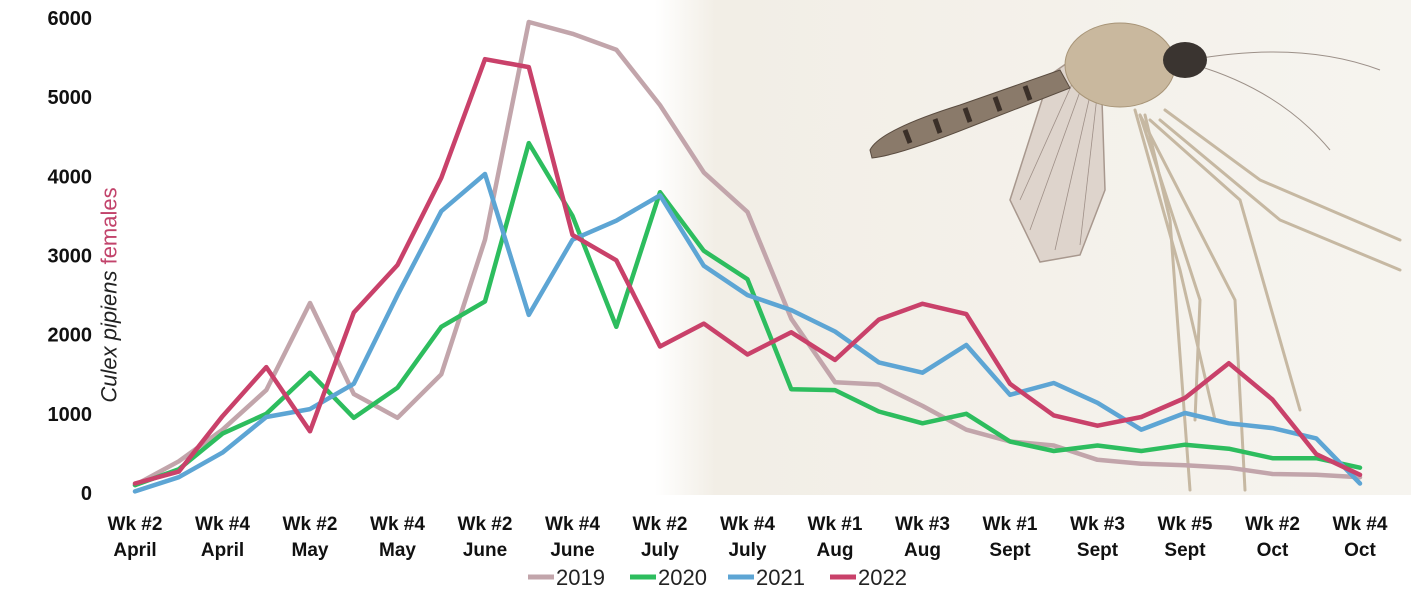 The width and height of the screenshot is (1411, 590). I want to click on x-tick-label: Wk #4 Oct, so click(1360, 537).